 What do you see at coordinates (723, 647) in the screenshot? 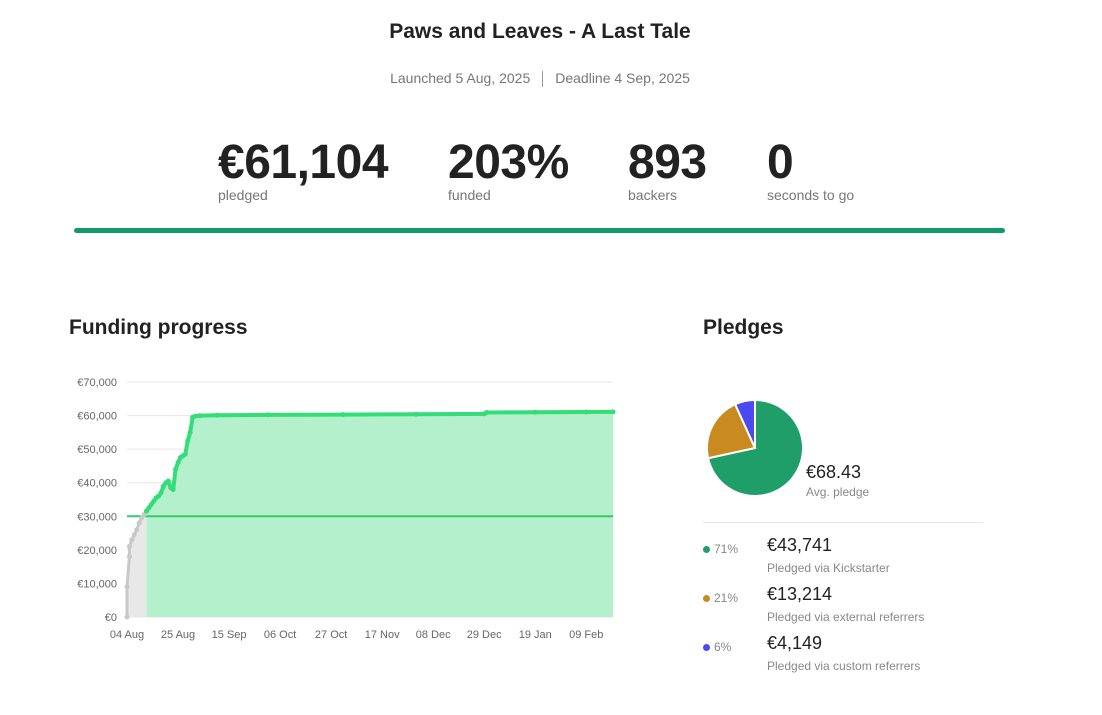
I see `legend-pct: 6%` at bounding box center [723, 647].